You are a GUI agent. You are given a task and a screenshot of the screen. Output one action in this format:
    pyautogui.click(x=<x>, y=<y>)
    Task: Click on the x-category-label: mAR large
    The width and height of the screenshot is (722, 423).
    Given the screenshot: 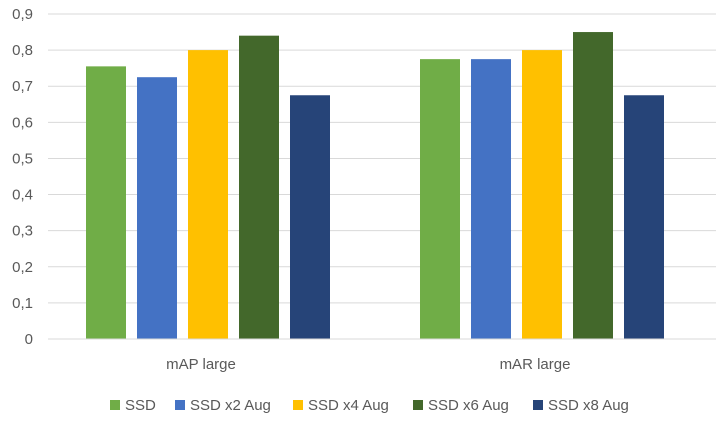 What is the action you would take?
    pyautogui.click(x=535, y=364)
    